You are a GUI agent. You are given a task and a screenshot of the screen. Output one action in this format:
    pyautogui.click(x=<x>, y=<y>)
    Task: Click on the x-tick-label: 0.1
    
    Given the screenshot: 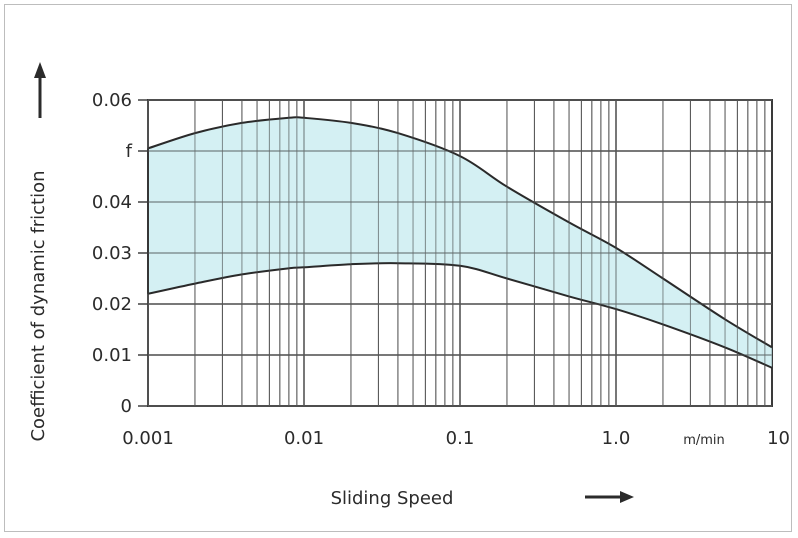 What is the action you would take?
    pyautogui.click(x=460, y=438)
    